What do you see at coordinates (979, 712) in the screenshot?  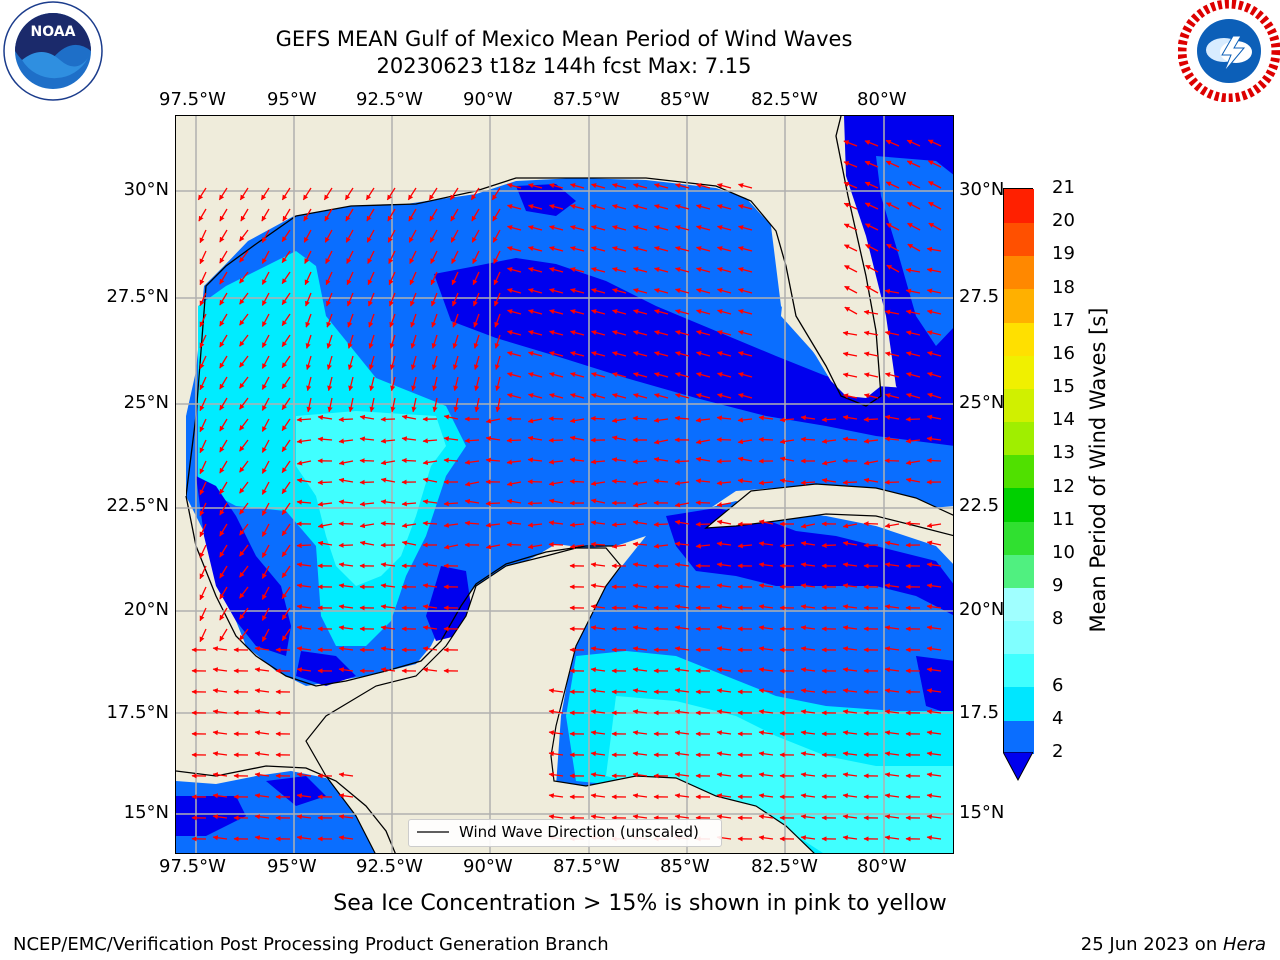 I see `lat-tick-right: 17.5` at bounding box center [979, 712].